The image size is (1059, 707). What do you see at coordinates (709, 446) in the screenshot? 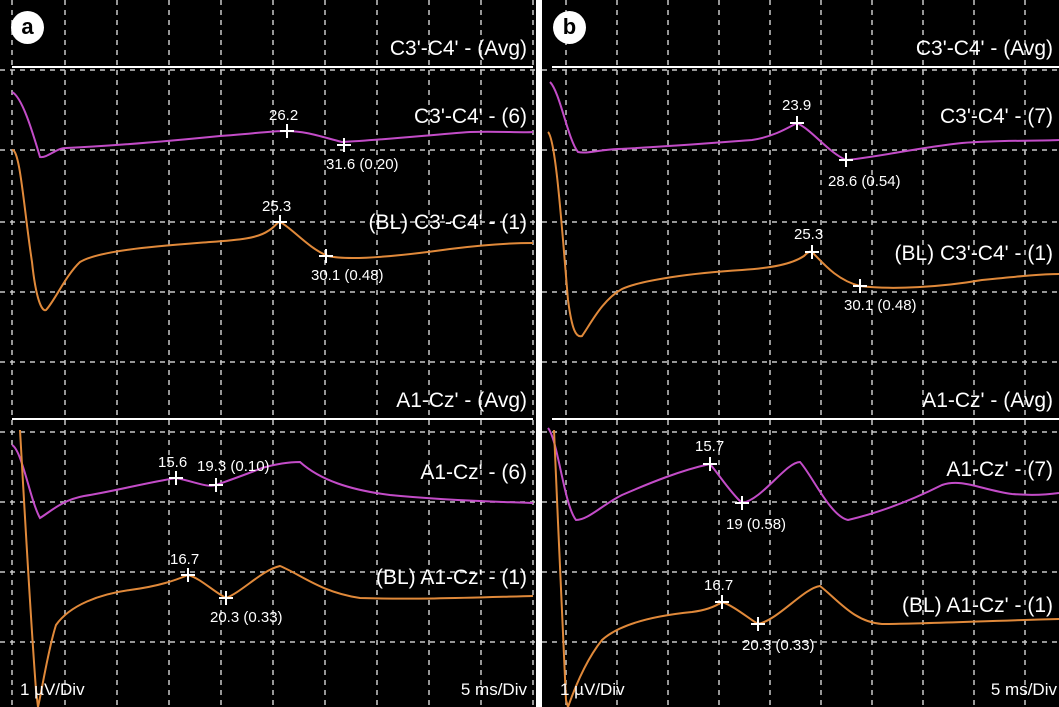
I see `marker-label: 15.7` at bounding box center [709, 446].